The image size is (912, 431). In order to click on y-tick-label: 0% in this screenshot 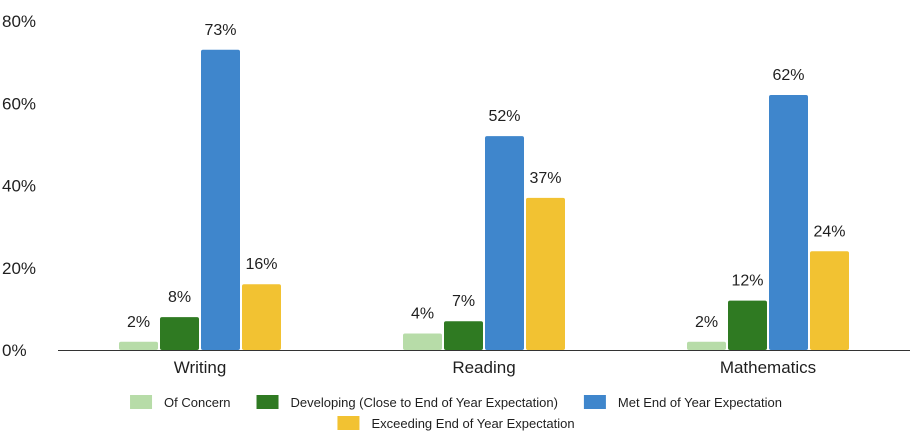, I will do `click(14, 350)`.